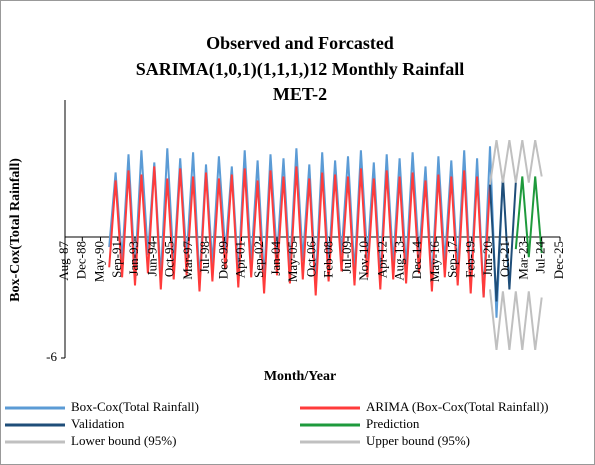  Describe the element at coordinates (123, 440) in the screenshot. I see `legend-label: Lower bound (95%)` at that location.